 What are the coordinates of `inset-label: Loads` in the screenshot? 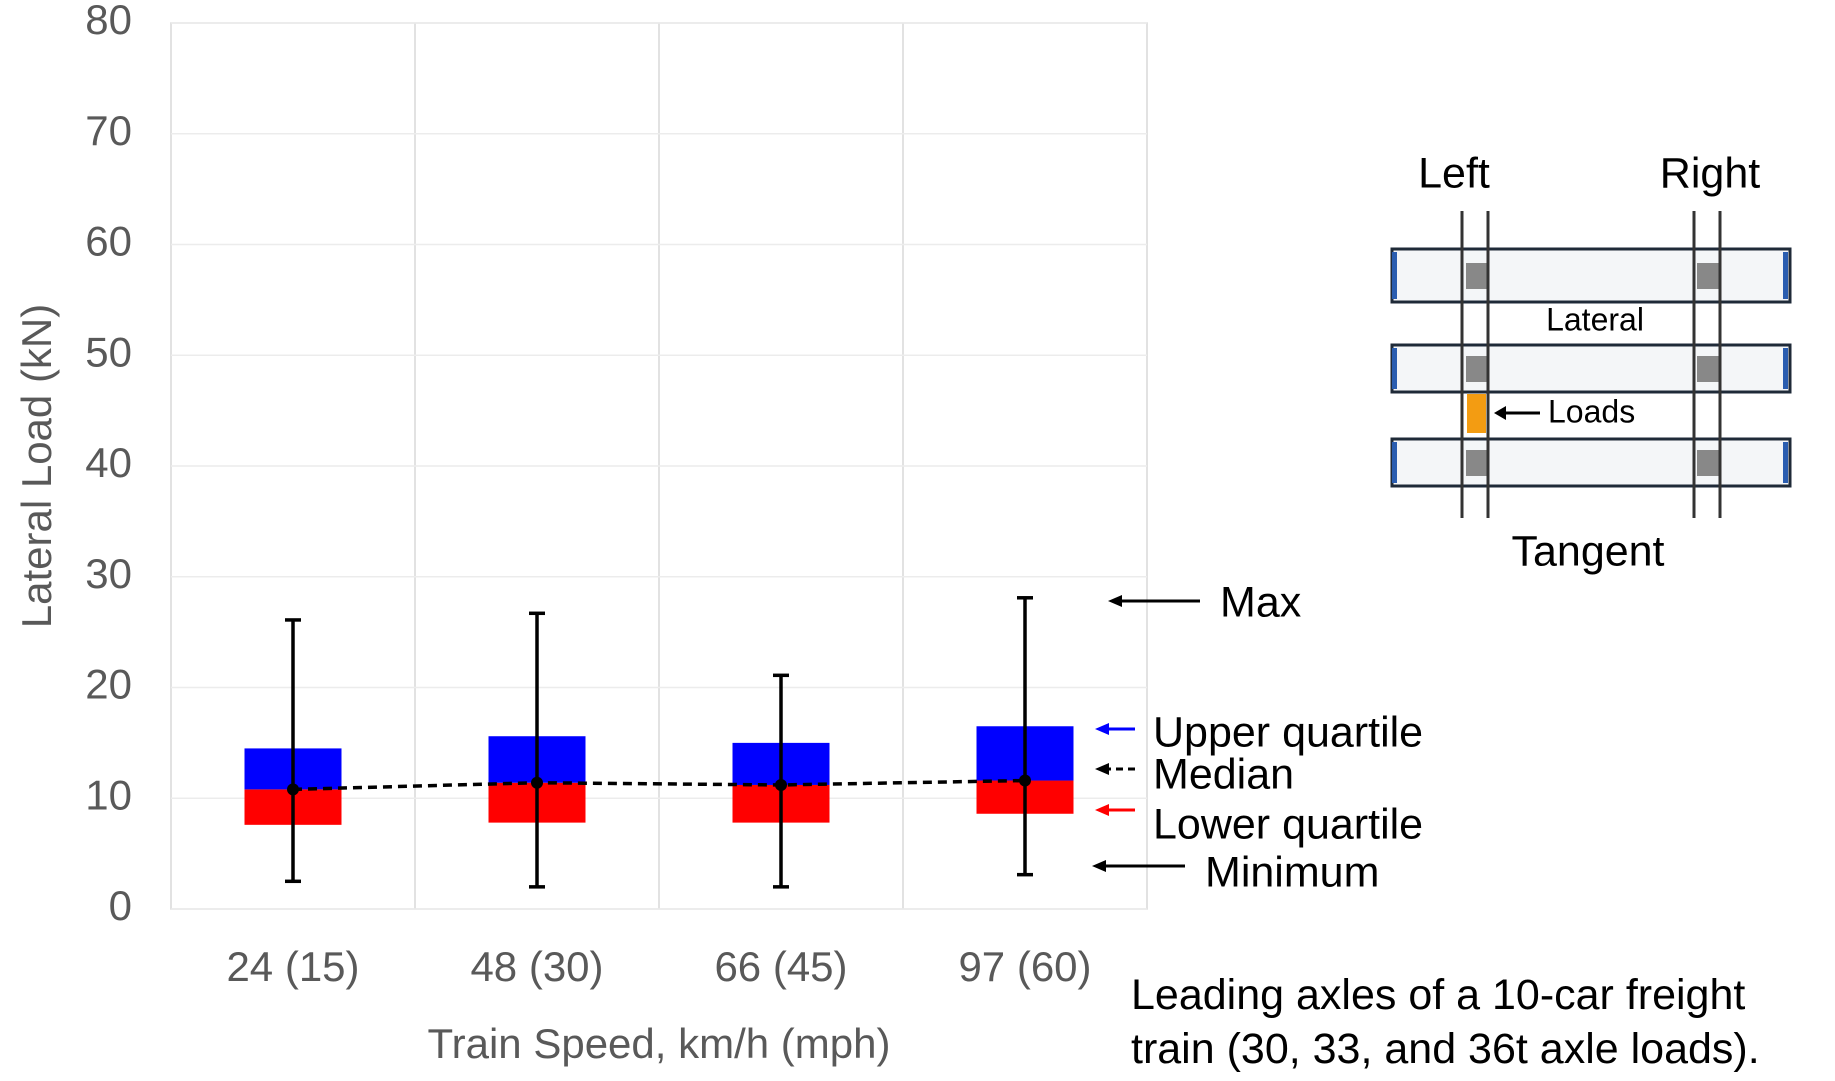 It's located at (1591, 411).